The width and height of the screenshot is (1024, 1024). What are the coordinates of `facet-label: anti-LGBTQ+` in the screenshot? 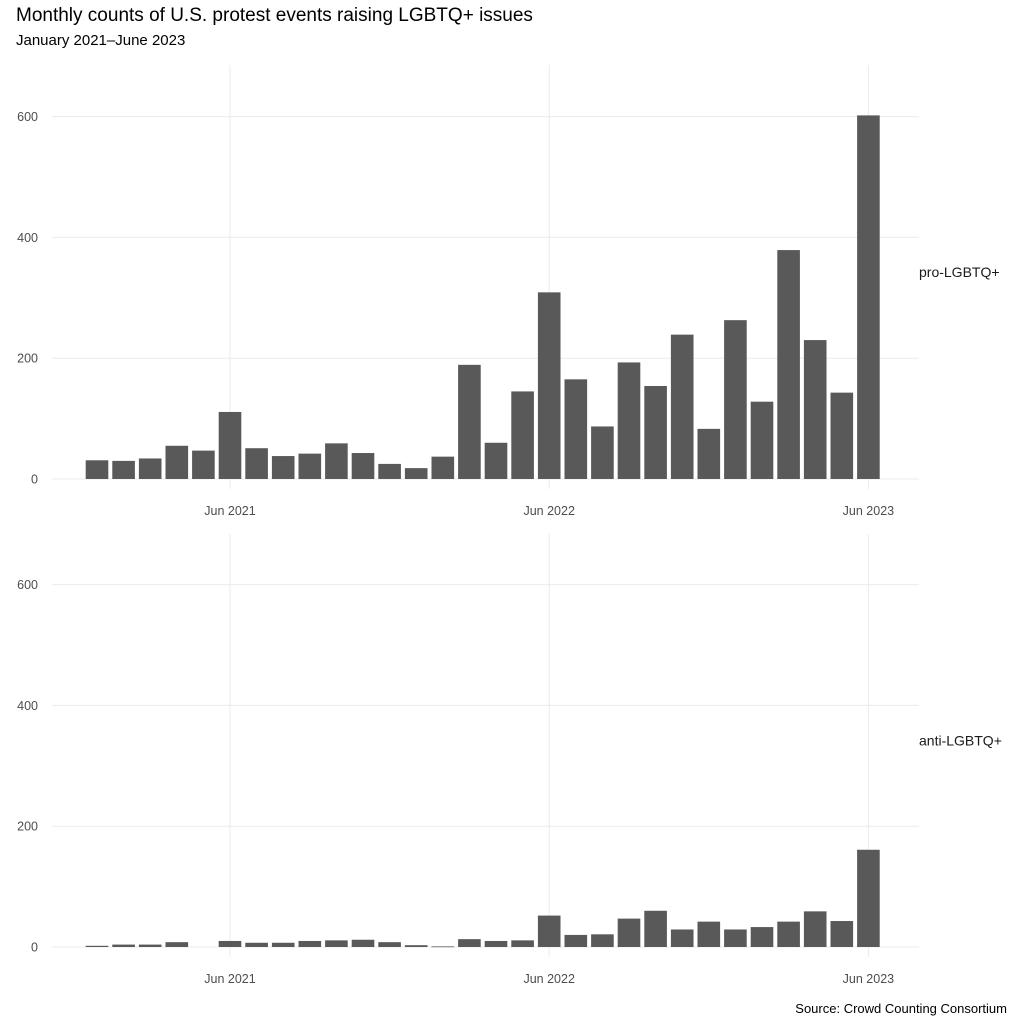 It's located at (960, 741).